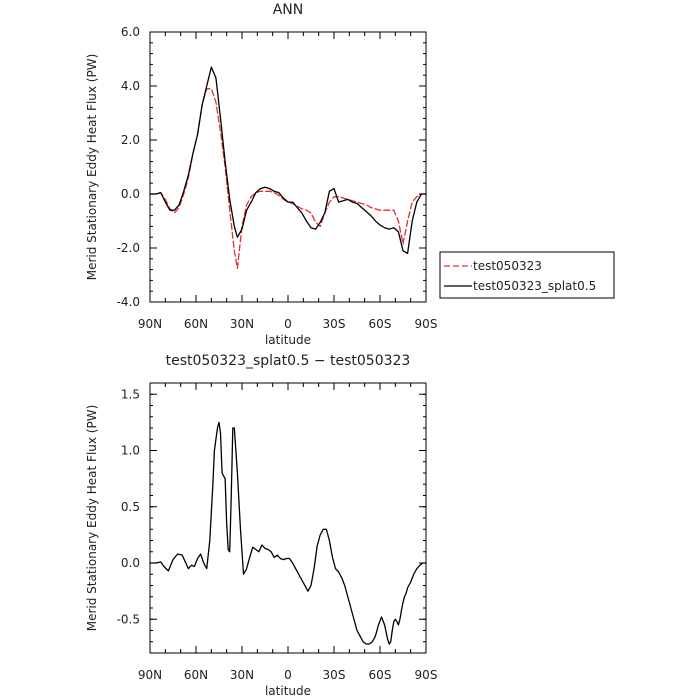 The height and width of the screenshot is (700, 700). I want to click on chart-title: ANN, so click(288, 10).